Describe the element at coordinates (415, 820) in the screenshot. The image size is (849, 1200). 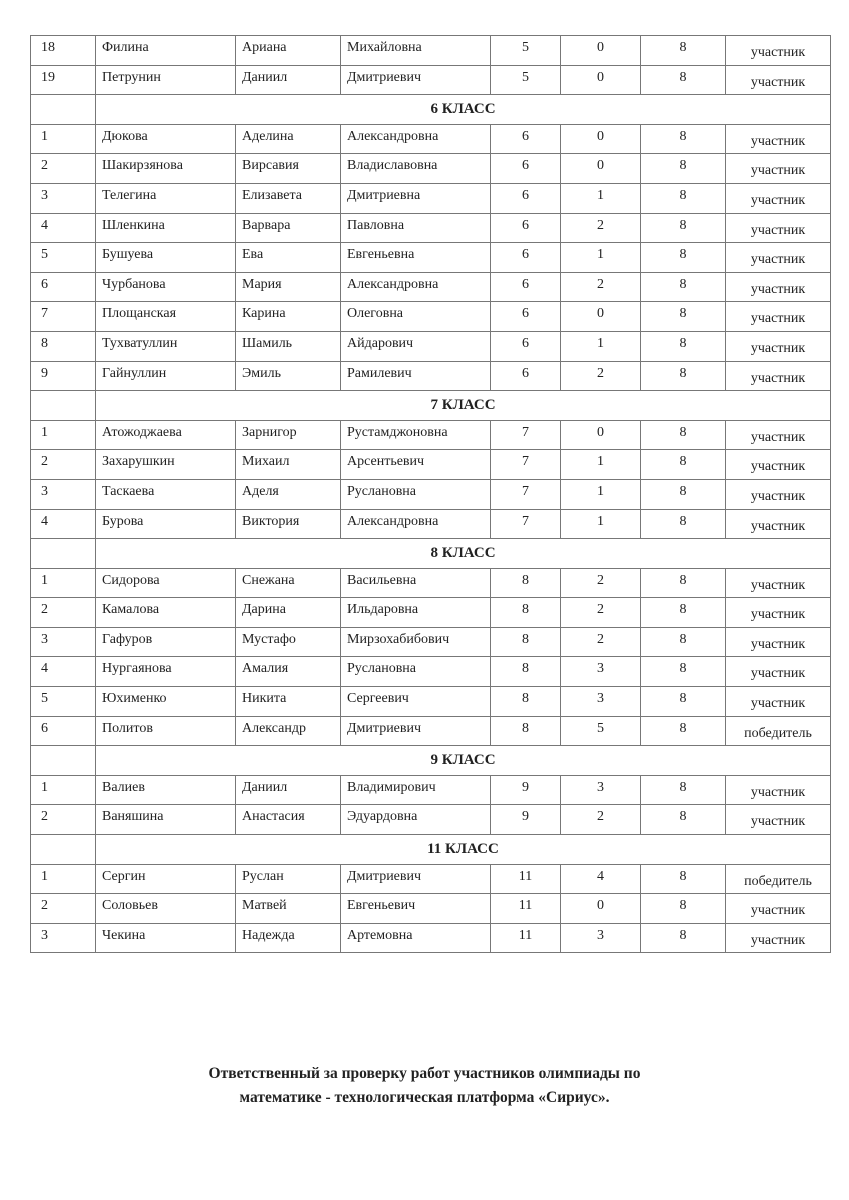
I see `patronymic-cell: Эдуардовна` at that location.